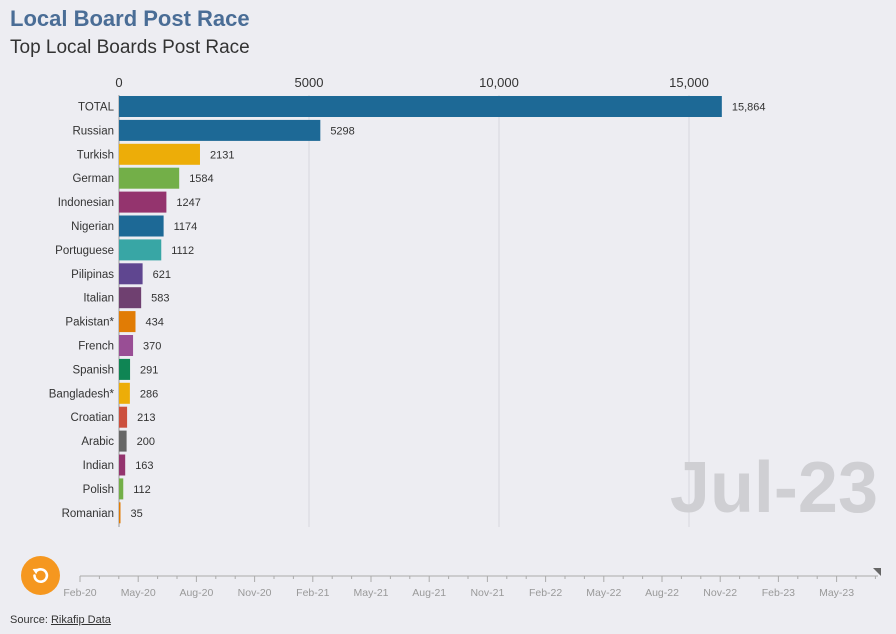  Describe the element at coordinates (142, 490) in the screenshot. I see `value-label: 112` at that location.